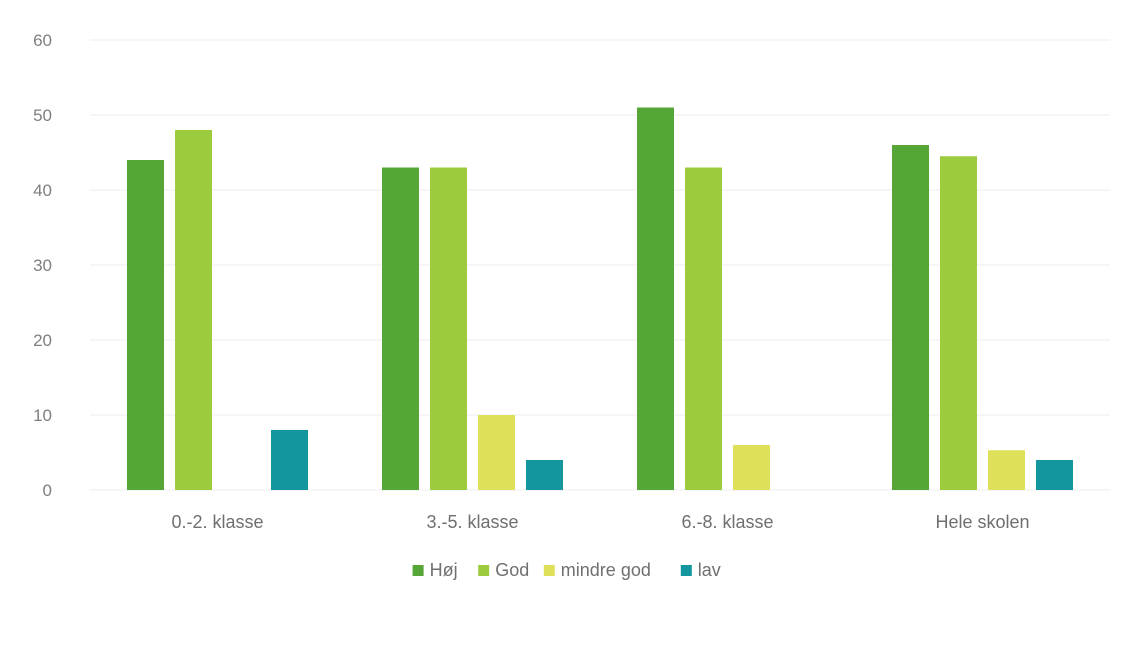 The height and width of the screenshot is (657, 1141). I want to click on legend-swatch-mindre-god, so click(549, 570).